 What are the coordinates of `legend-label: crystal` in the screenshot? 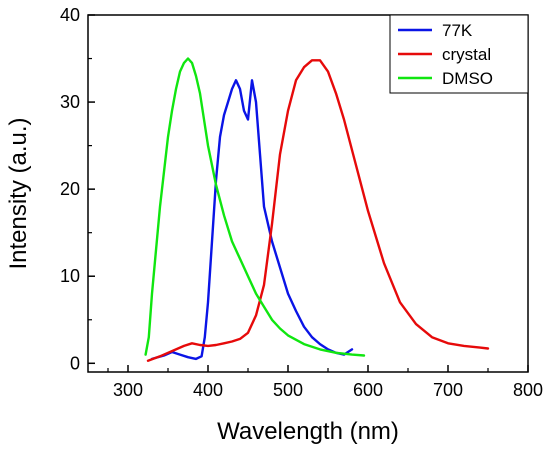 It's located at (466, 54).